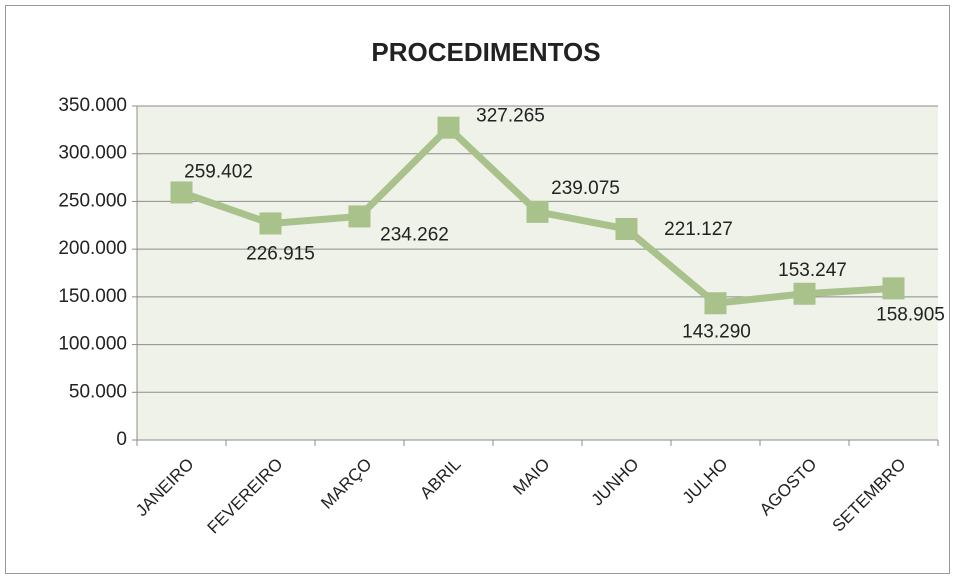 This screenshot has width=956, height=579. What do you see at coordinates (485, 52) in the screenshot?
I see `chart-title: PROCEDIMENTOS` at bounding box center [485, 52].